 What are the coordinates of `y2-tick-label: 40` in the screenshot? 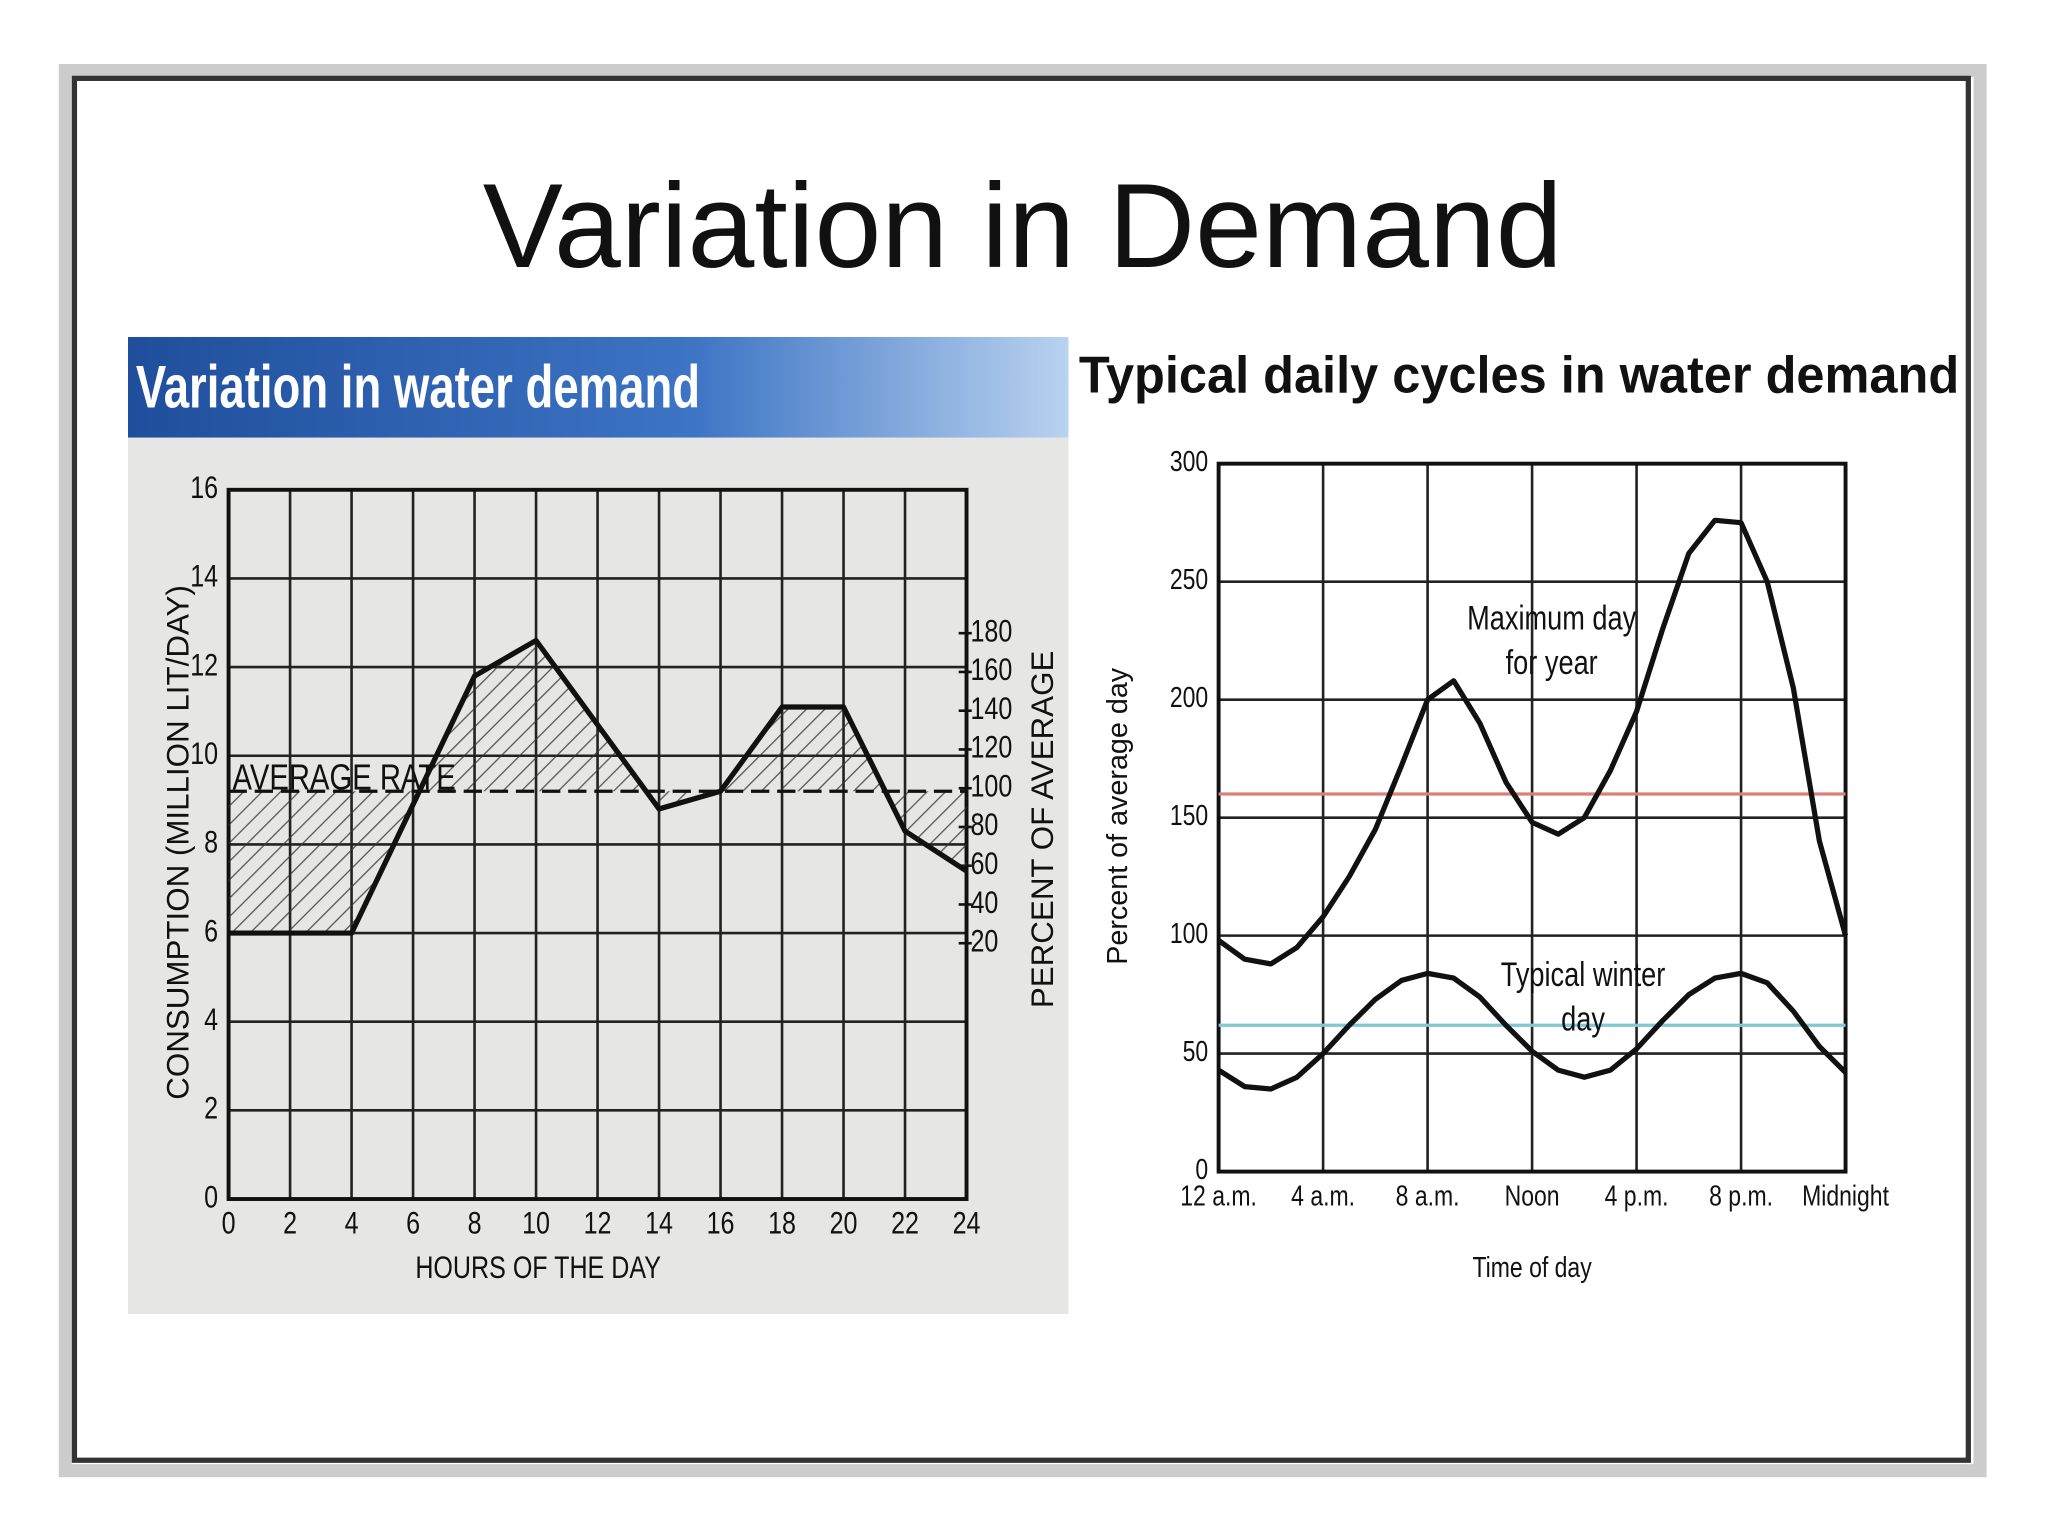 It's located at (984, 902).